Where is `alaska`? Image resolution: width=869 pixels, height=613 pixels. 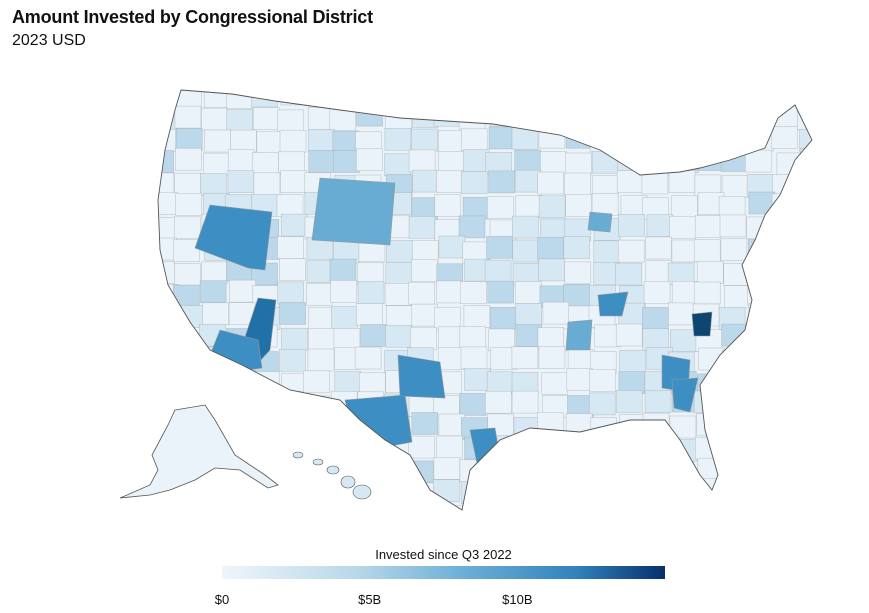 alaska is located at coordinates (199, 451).